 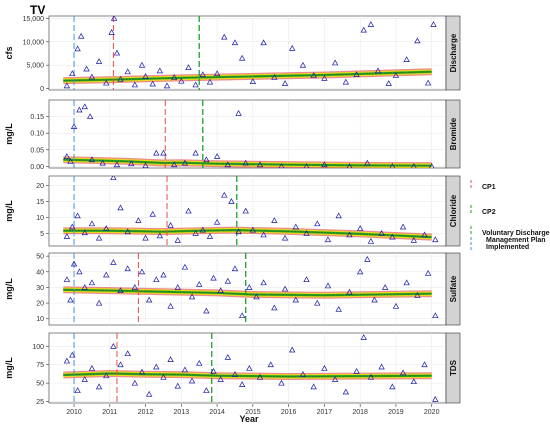 I want to click on legend-entry-label: Implemented, so click(x=507, y=247).